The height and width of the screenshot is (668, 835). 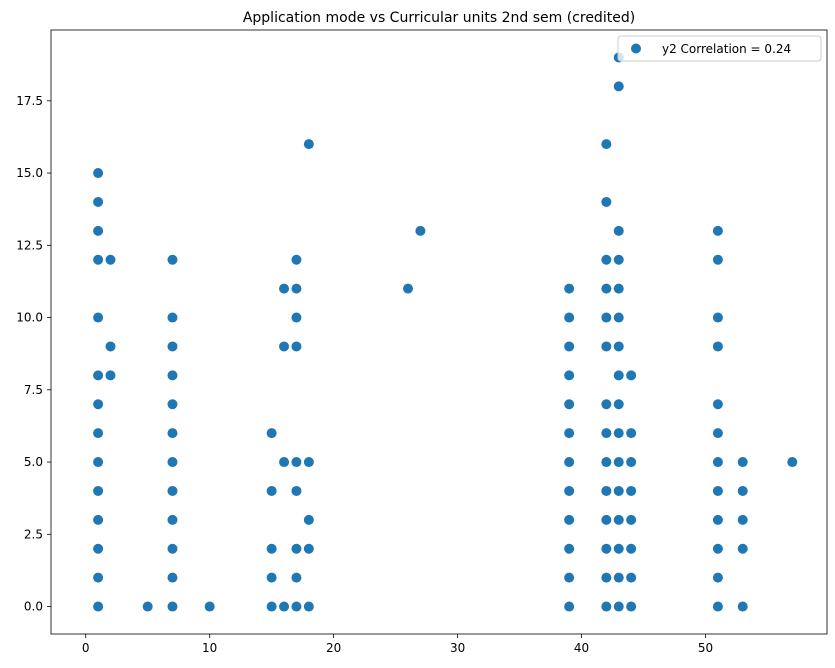 What do you see at coordinates (29, 245) in the screenshot?
I see `y-tick-label: 12.5` at bounding box center [29, 245].